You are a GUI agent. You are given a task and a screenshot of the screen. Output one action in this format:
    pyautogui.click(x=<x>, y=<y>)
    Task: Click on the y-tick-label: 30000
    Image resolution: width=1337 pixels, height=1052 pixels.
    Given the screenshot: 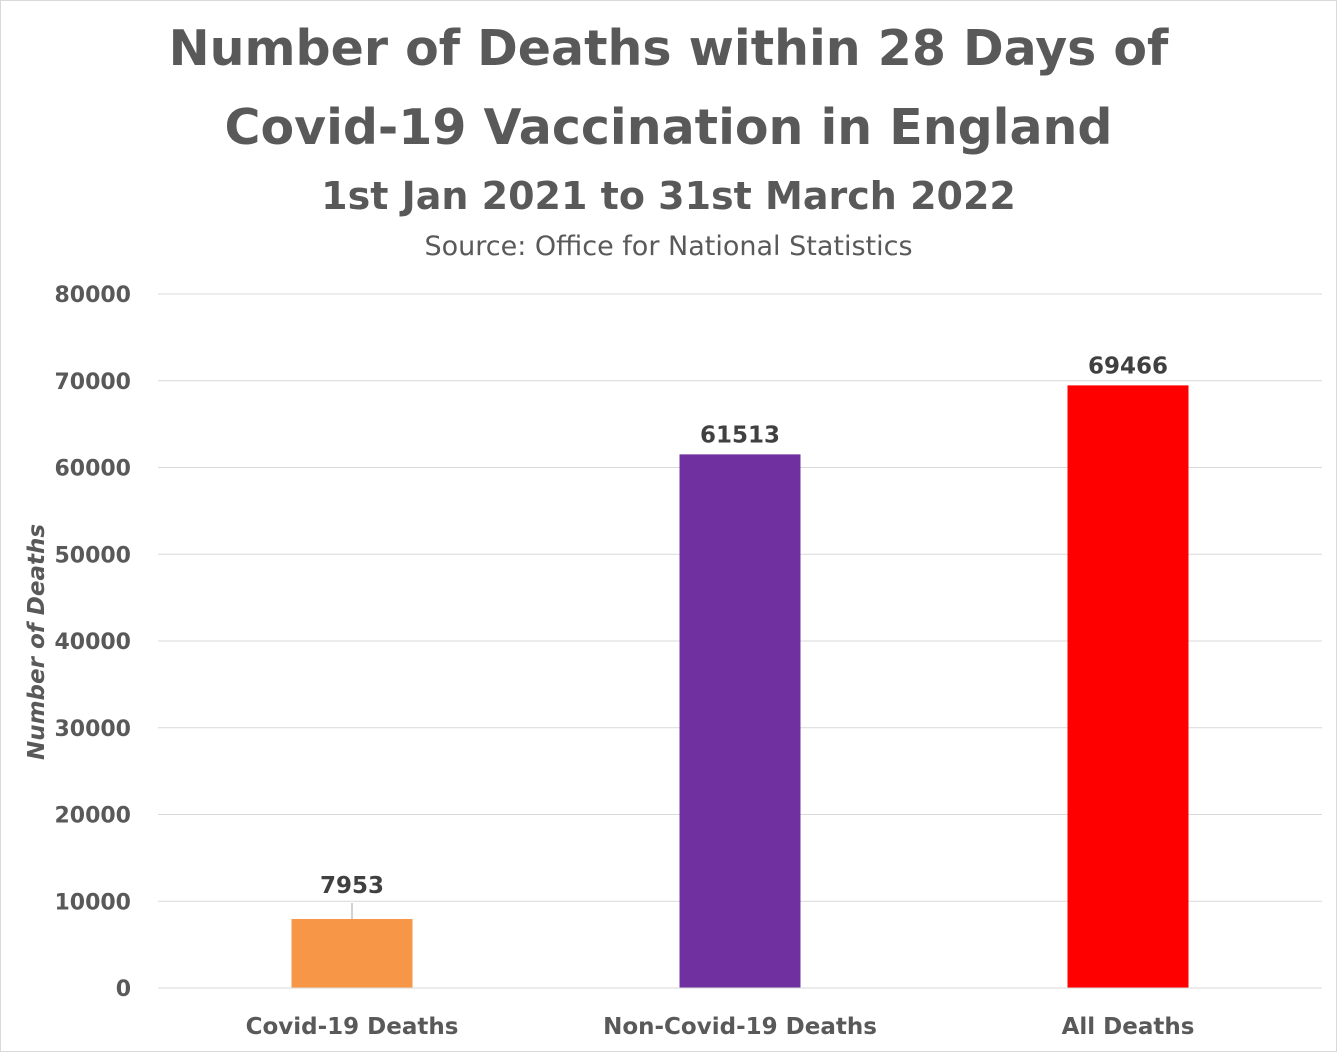 What is the action you would take?
    pyautogui.click(x=92, y=729)
    